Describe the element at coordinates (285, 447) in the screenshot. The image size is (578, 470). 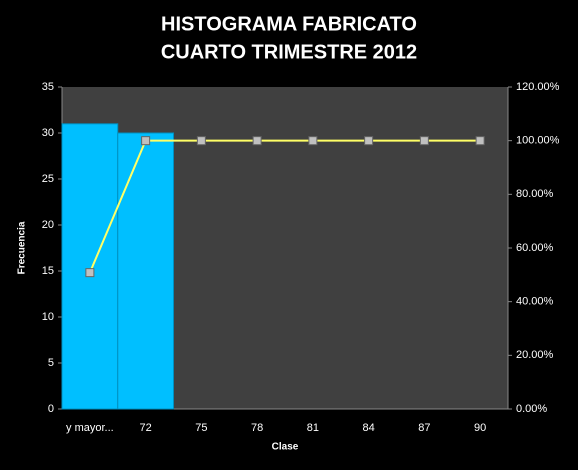
I see `x-axis-title: Clase` at that location.